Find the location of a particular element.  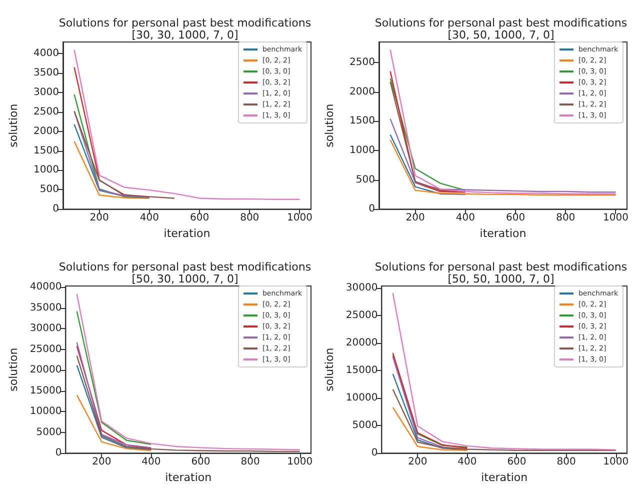

chart-title: Solutions for personal past best modifications [30, 30, 1000, 7, 0] is located at coordinates (185, 29).